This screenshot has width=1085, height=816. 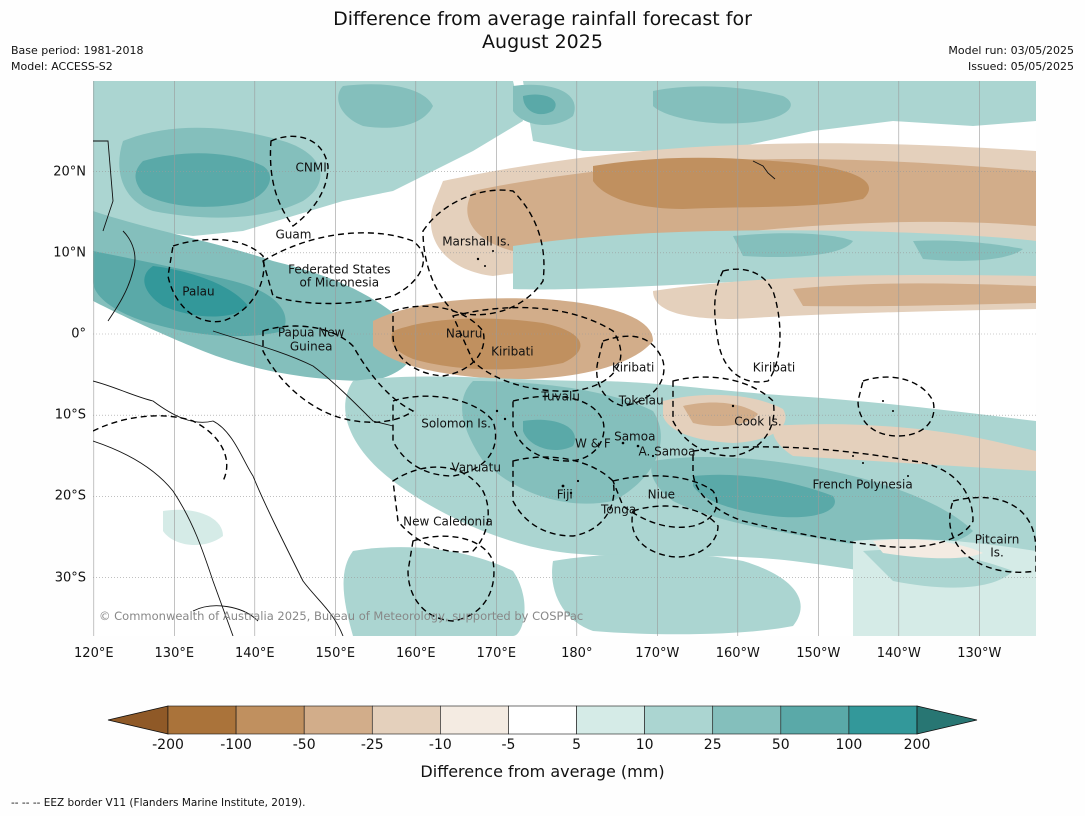 I want to click on place-label: Samoa, so click(x=635, y=436).